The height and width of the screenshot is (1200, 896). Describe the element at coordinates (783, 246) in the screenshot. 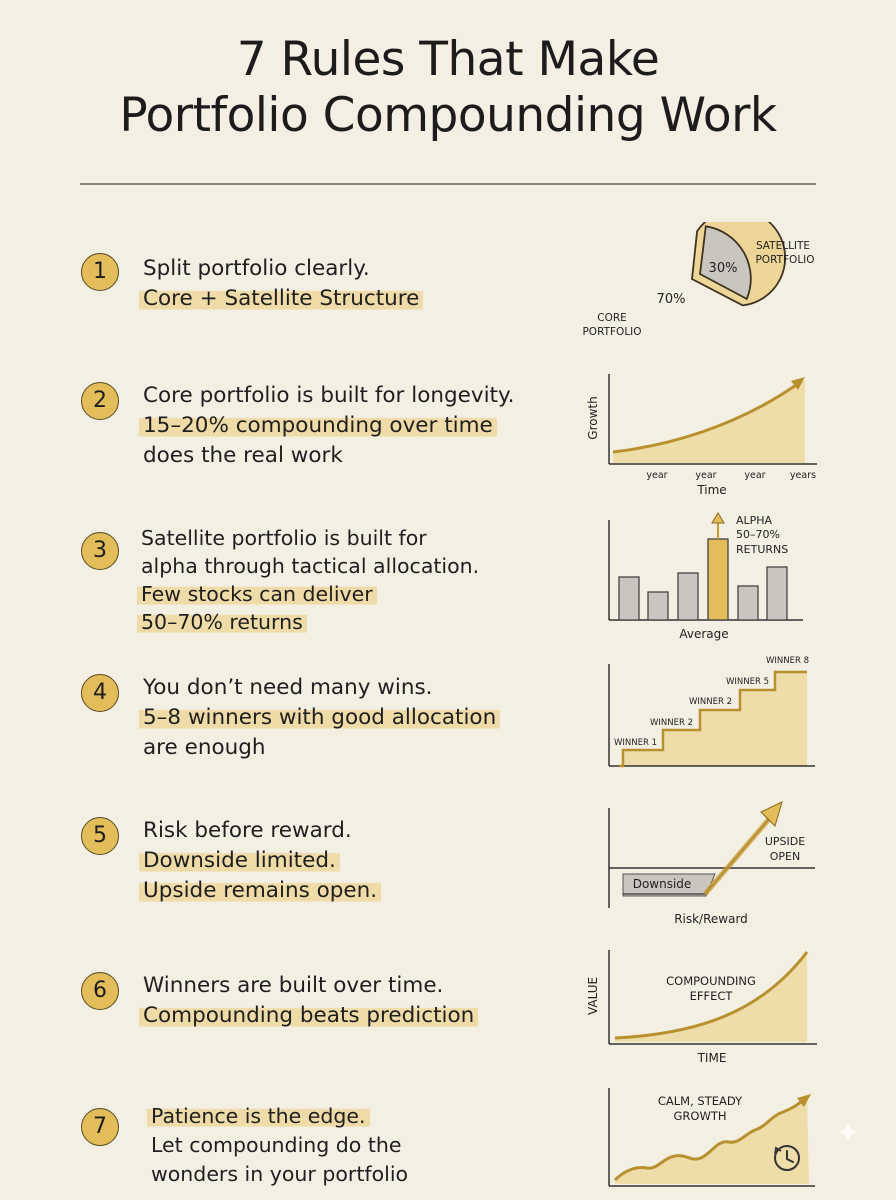

I see `satellite-label-1: SATELLITE` at that location.